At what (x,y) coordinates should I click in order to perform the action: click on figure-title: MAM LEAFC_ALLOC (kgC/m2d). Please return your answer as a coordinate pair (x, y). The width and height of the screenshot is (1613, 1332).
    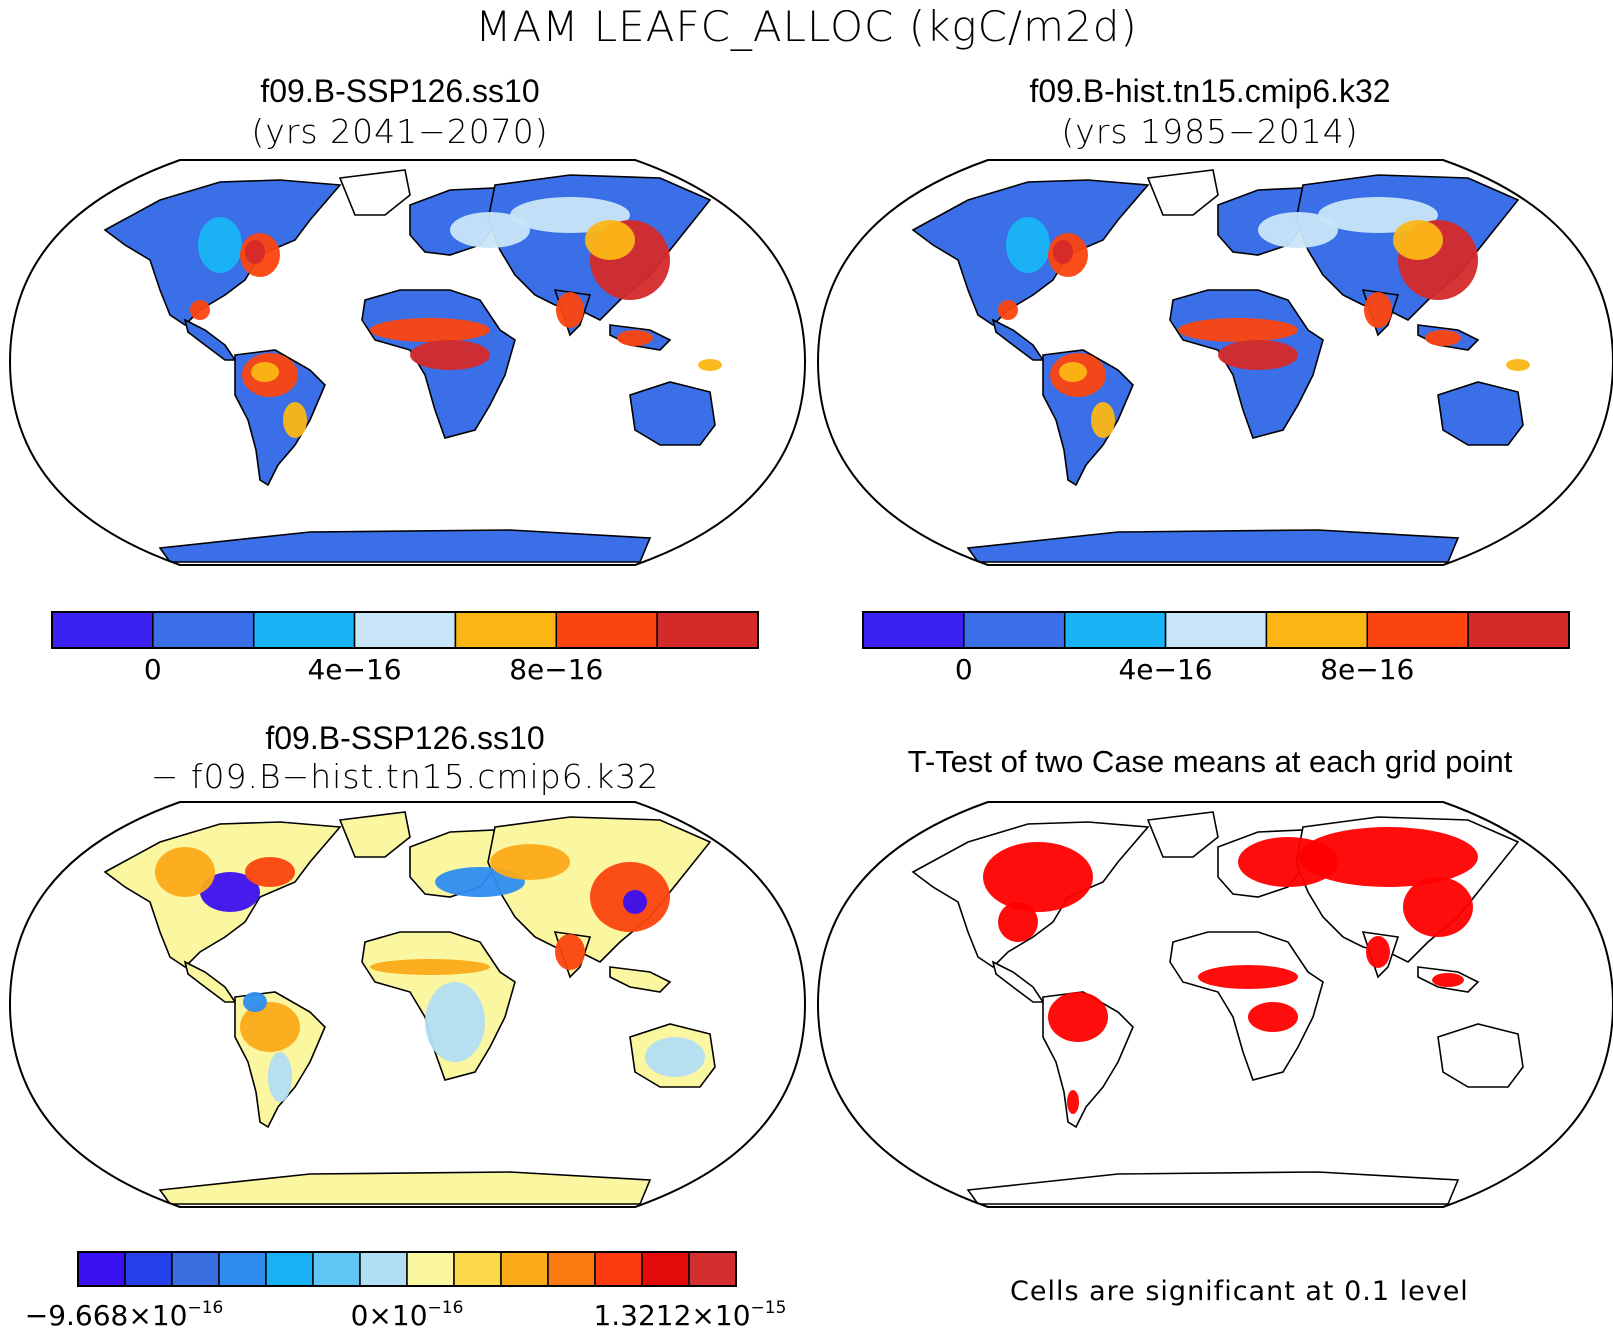
    Looking at the image, I should click on (806, 26).